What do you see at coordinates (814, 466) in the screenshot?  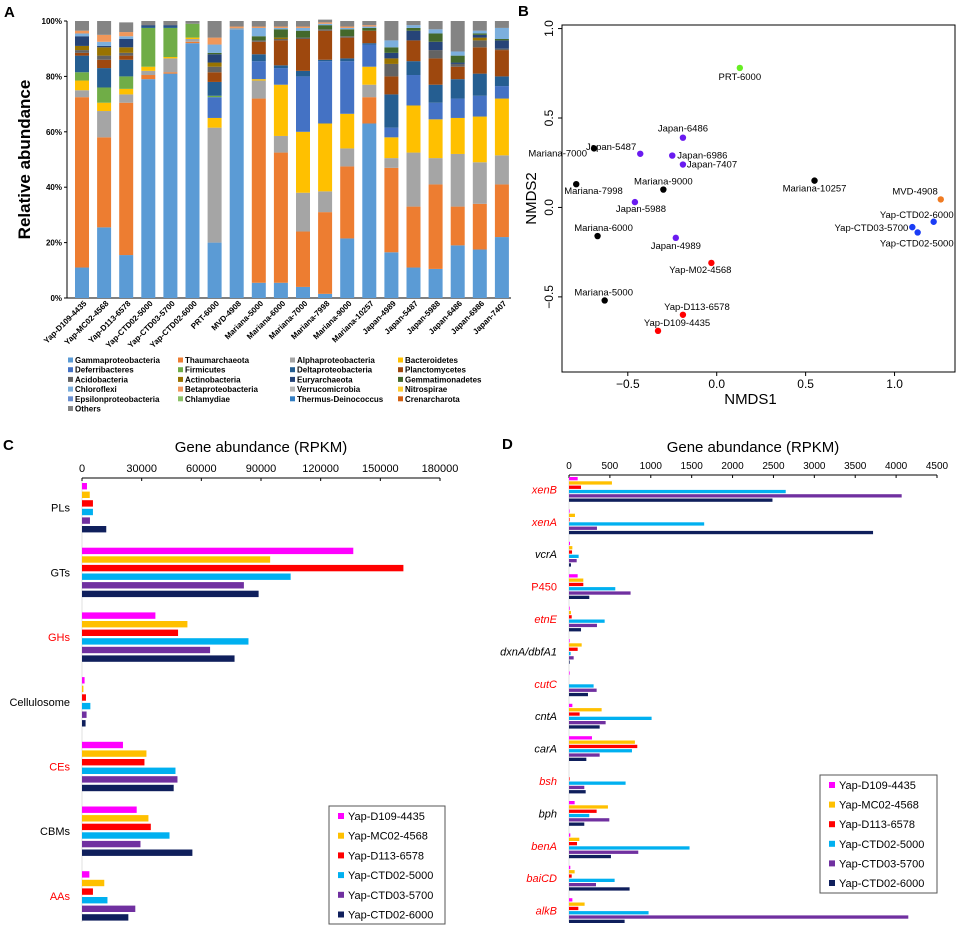 I see `x-tick-label: 3000` at bounding box center [814, 466].